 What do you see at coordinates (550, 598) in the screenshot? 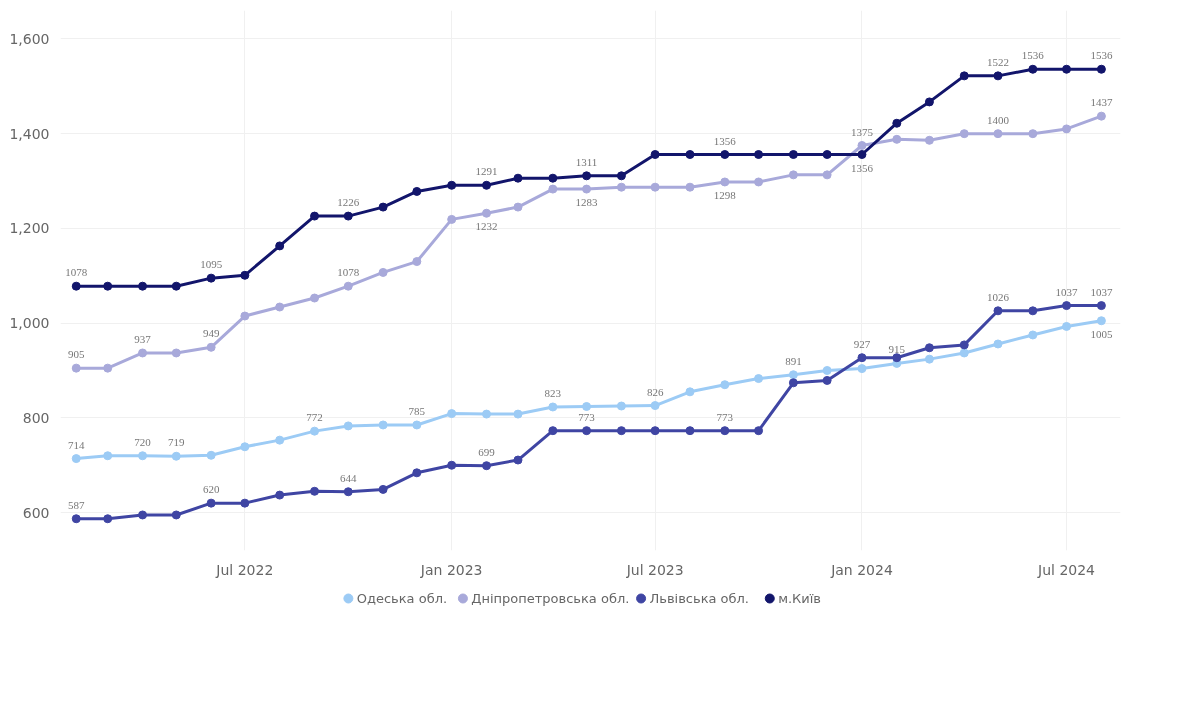
I see `legend-label: Дніпропетровська обл.` at bounding box center [550, 598].